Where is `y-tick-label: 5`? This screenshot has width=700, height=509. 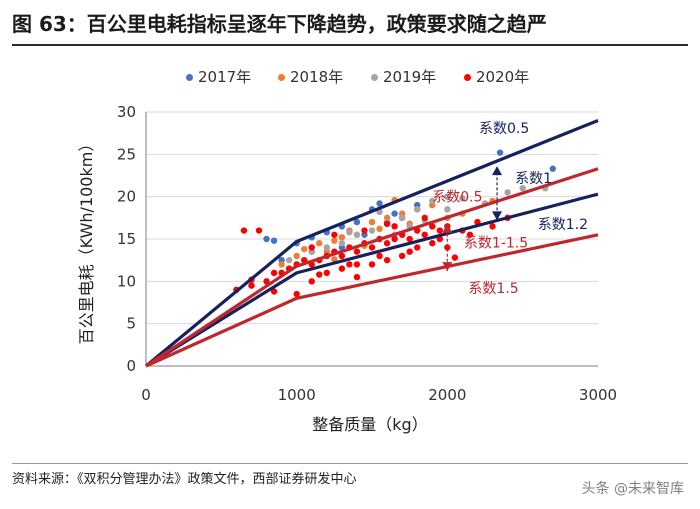 y-tick-label: 5 is located at coordinates (131, 324).